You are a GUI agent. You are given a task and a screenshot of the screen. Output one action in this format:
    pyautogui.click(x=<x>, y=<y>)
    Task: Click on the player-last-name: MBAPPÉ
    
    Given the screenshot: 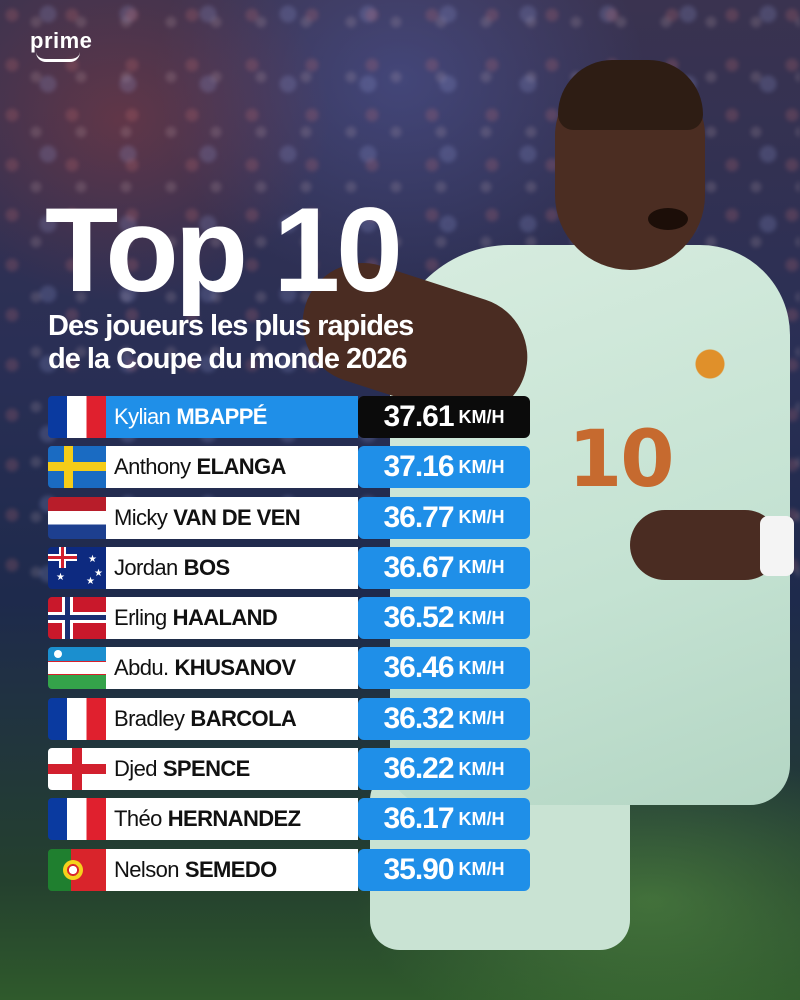 What is the action you would take?
    pyautogui.click(x=221, y=416)
    